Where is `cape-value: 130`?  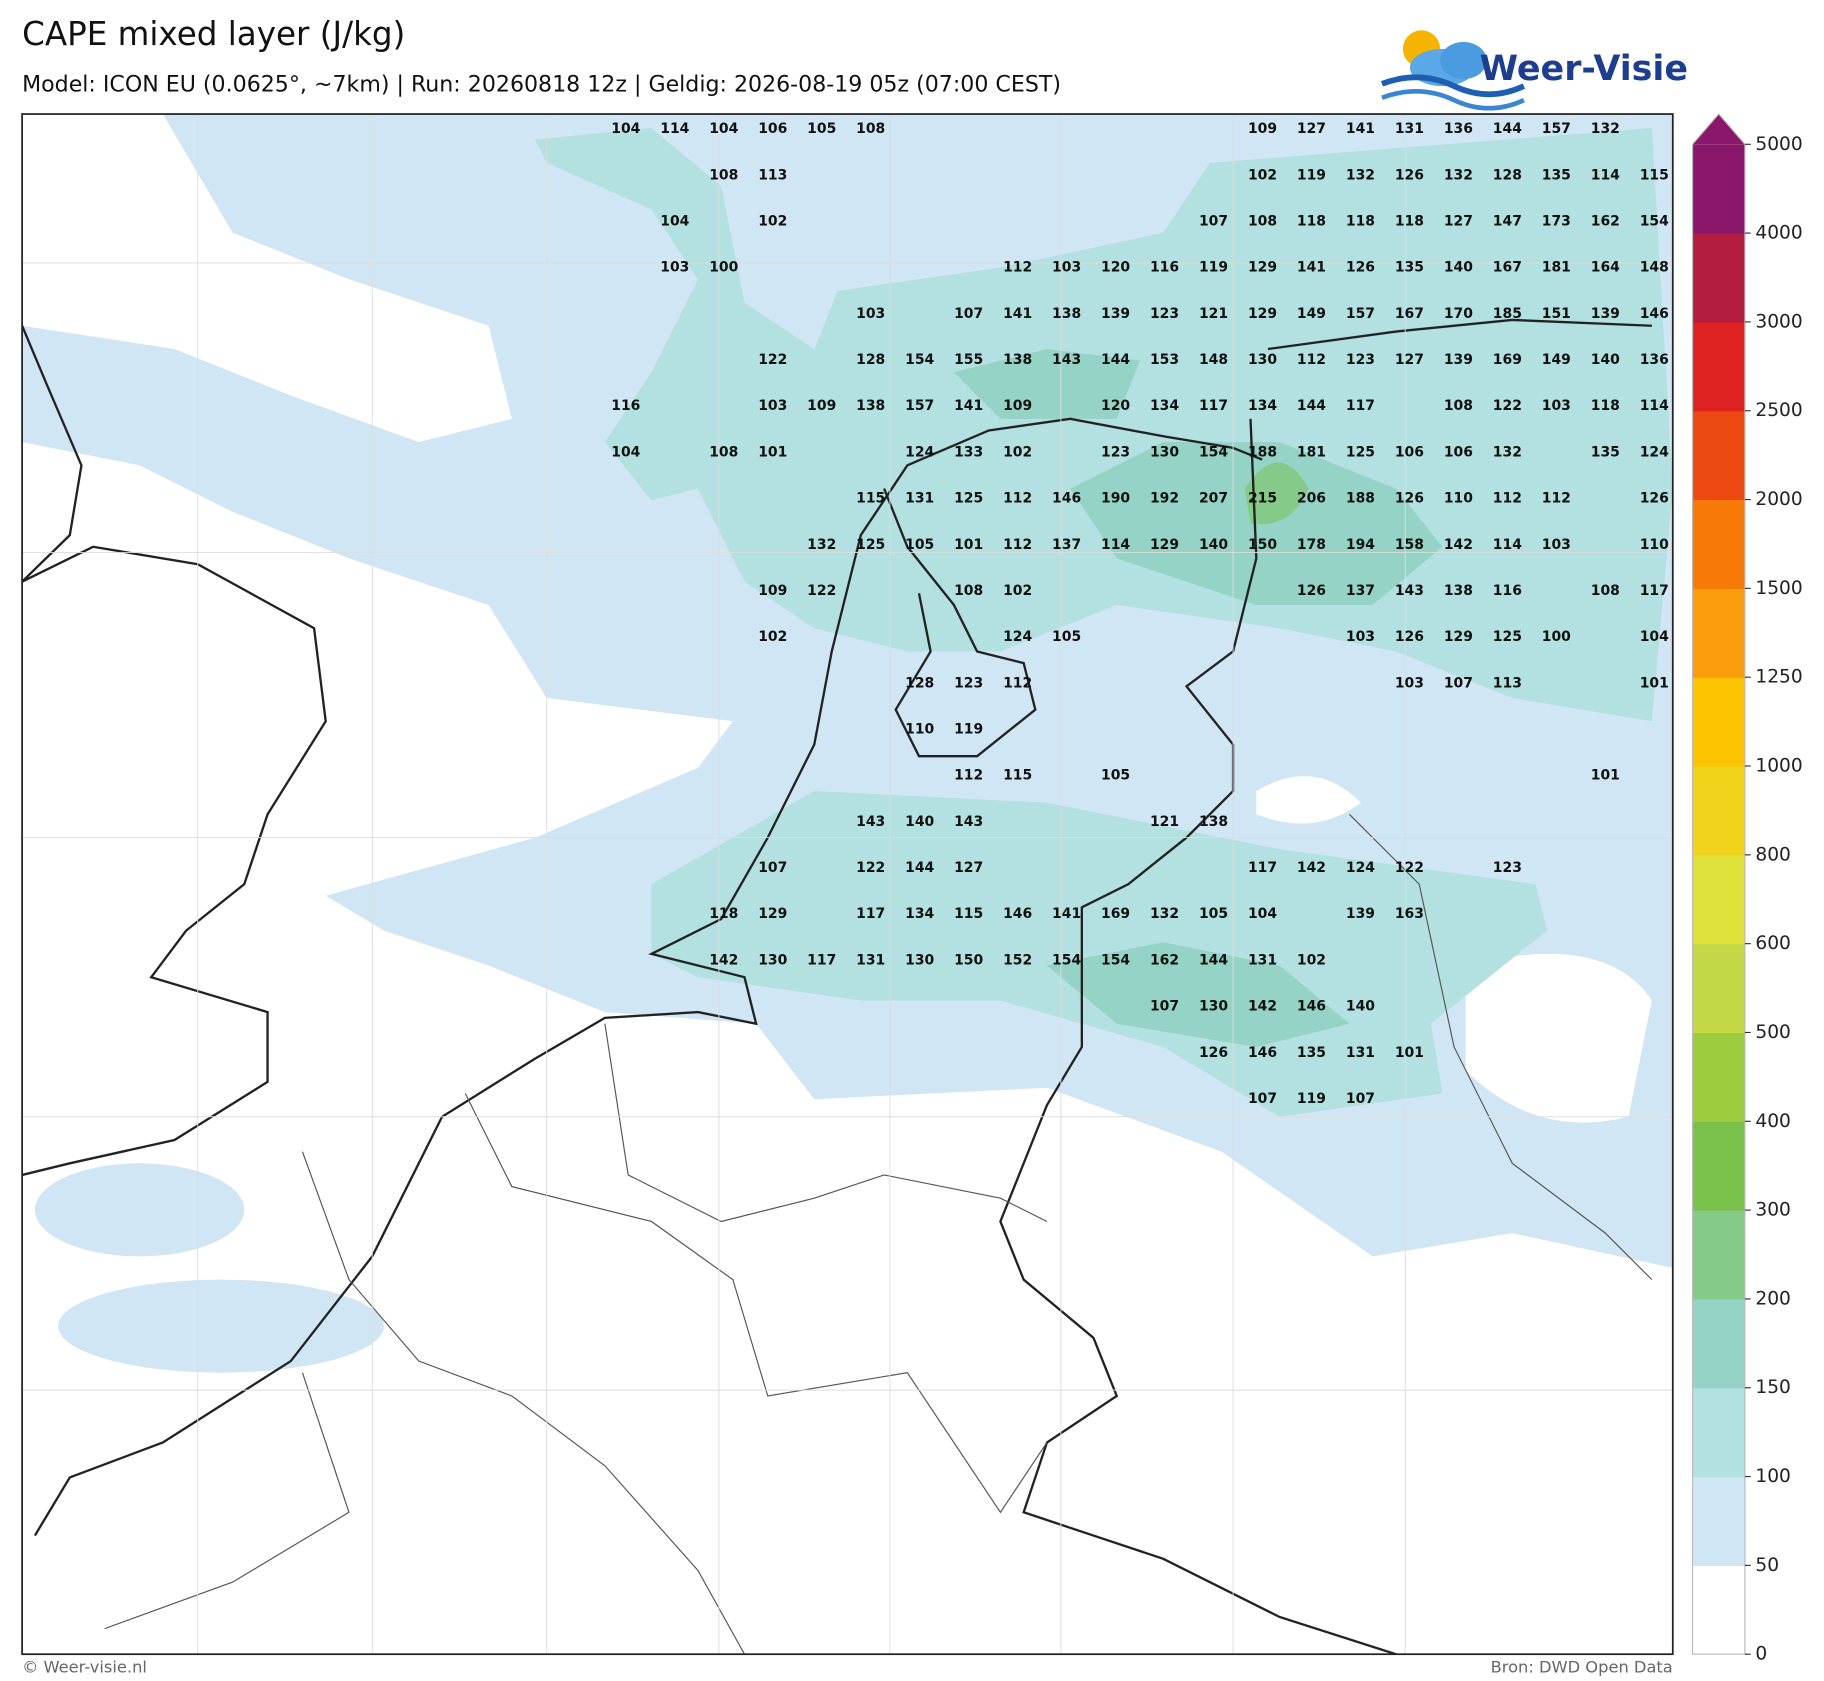
cape-value: 130 is located at coordinates (1164, 452).